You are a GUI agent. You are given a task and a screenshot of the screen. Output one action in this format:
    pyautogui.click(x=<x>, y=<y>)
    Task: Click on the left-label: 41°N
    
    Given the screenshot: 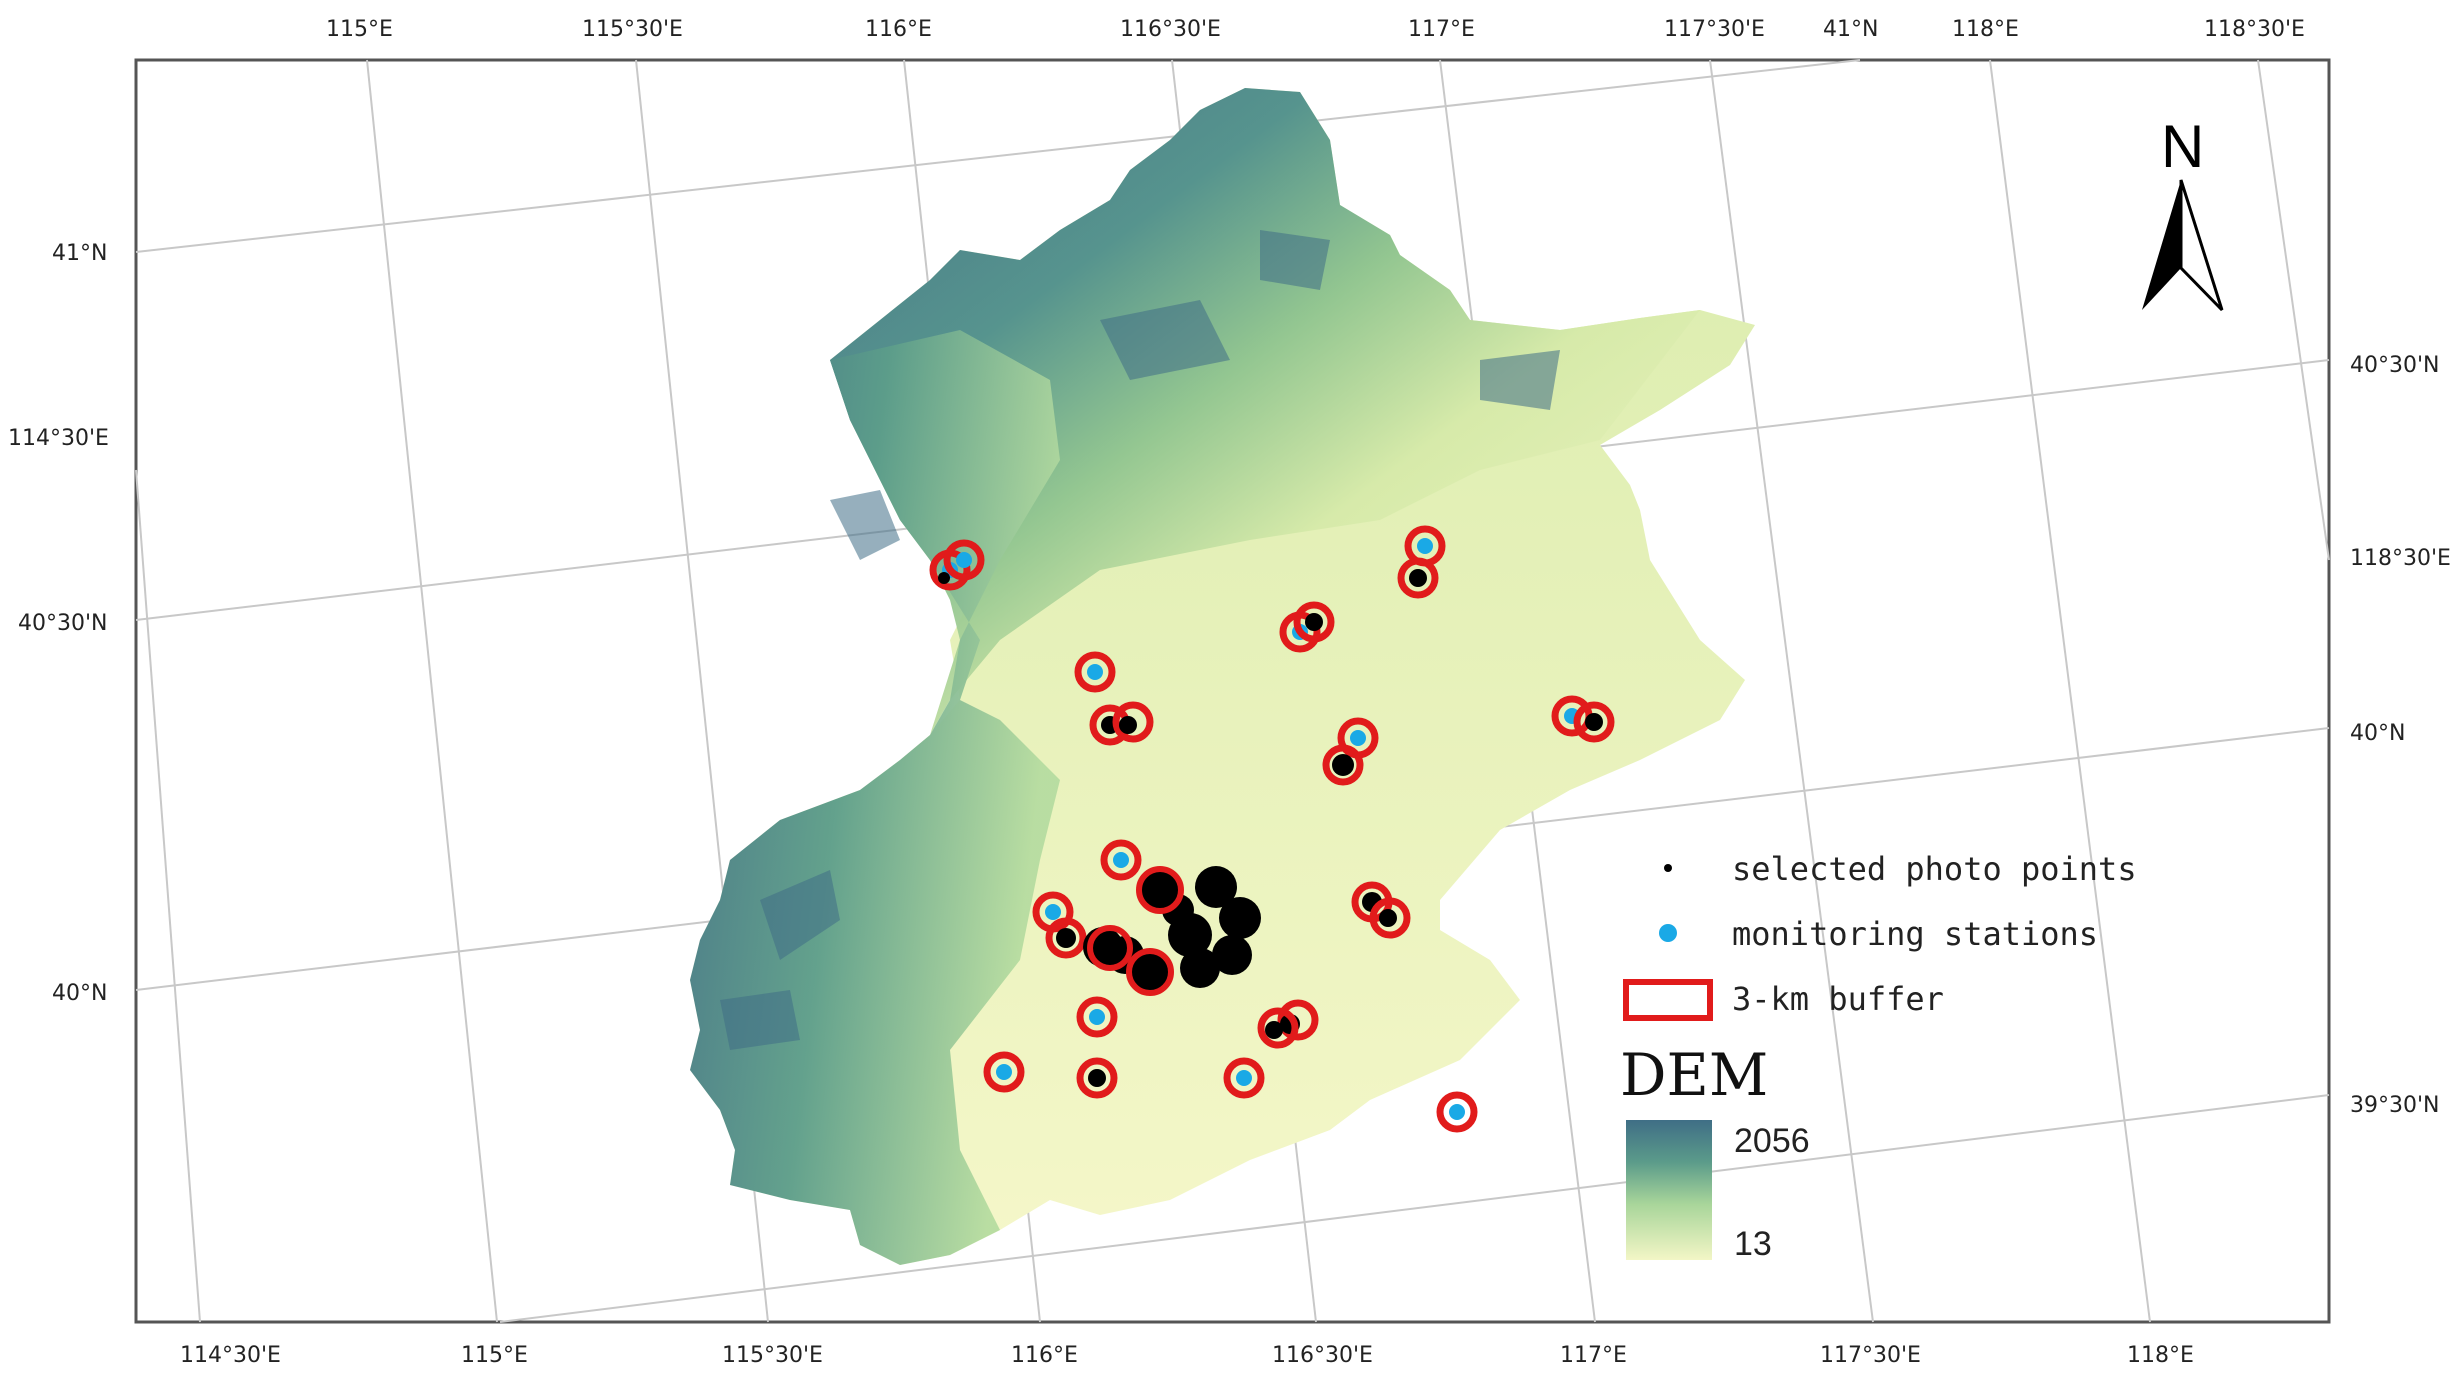 What is the action you would take?
    pyautogui.click(x=79, y=253)
    